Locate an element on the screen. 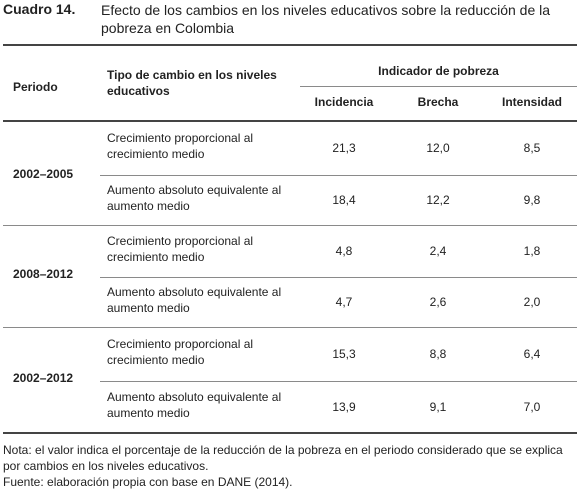 The height and width of the screenshot is (494, 580). period-label: 2002–2005 is located at coordinates (43, 174).